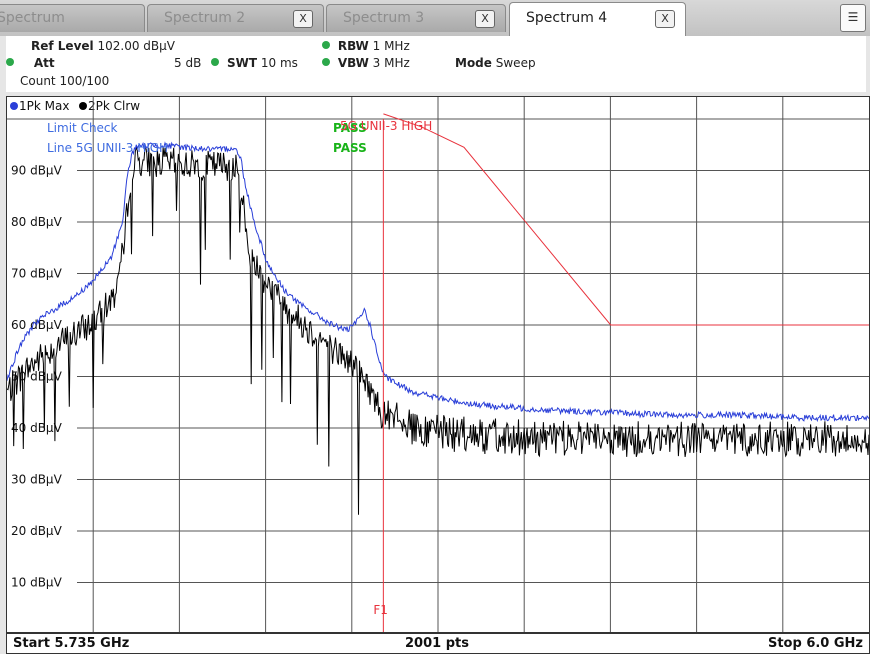  Describe the element at coordinates (32, 18) in the screenshot. I see `tab-label: Spectrum` at that location.